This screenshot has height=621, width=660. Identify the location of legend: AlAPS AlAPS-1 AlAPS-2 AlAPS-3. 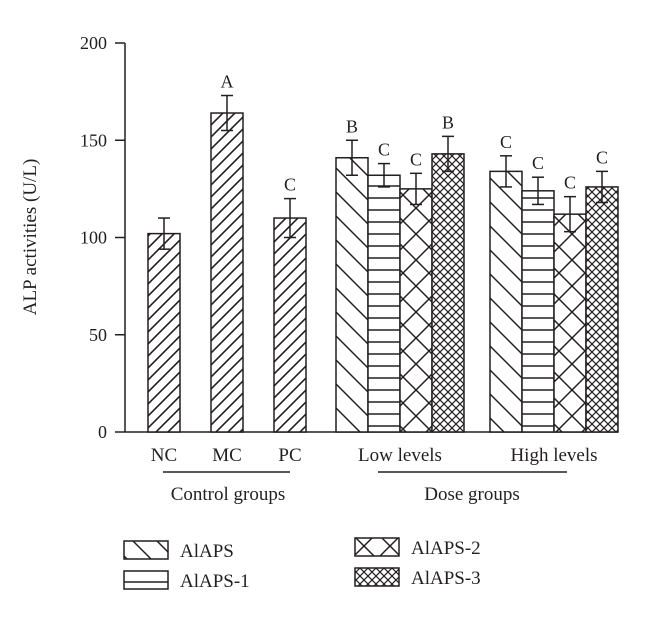
(302, 564).